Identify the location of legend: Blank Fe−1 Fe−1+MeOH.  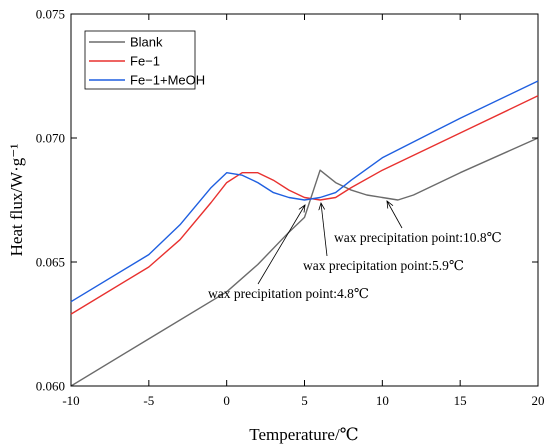
(144, 60).